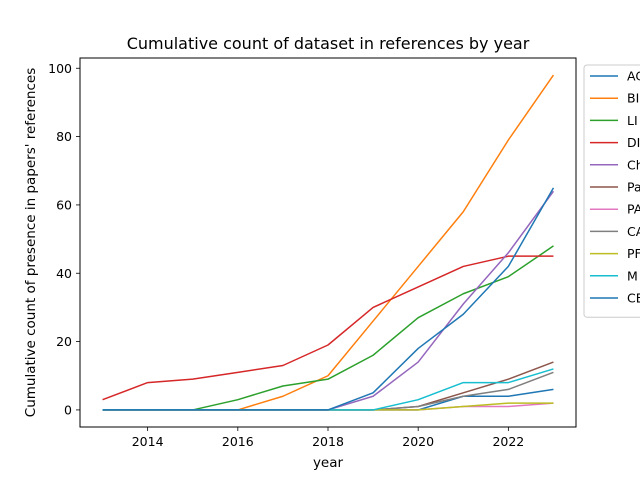  I want to click on y-tick-label: 0, so click(68, 409).